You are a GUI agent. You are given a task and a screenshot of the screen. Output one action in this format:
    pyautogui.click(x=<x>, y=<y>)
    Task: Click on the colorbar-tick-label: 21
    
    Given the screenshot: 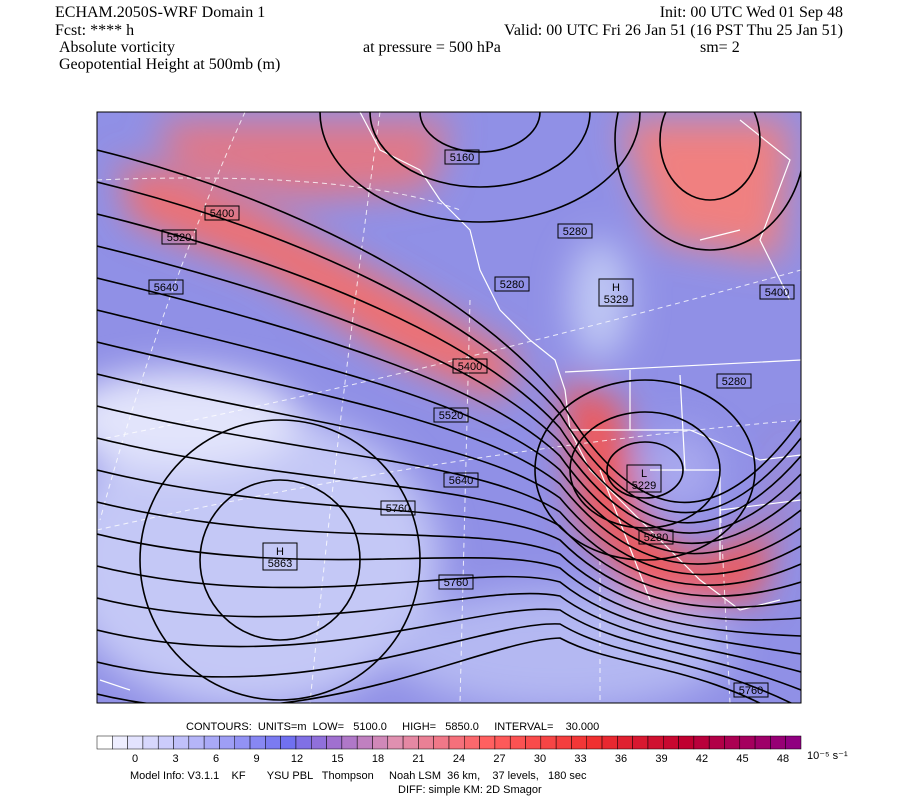 What is the action you would take?
    pyautogui.click(x=418, y=759)
    